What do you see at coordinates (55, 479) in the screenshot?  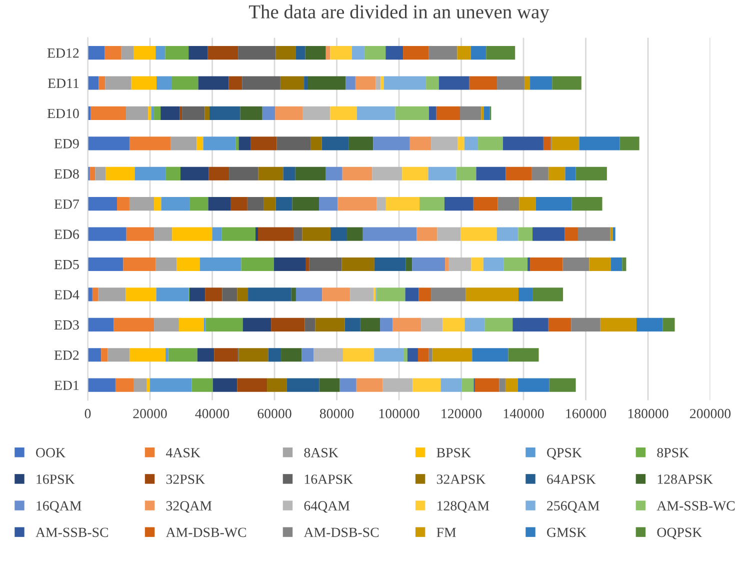 I see `legend-label: 16PSK` at bounding box center [55, 479].